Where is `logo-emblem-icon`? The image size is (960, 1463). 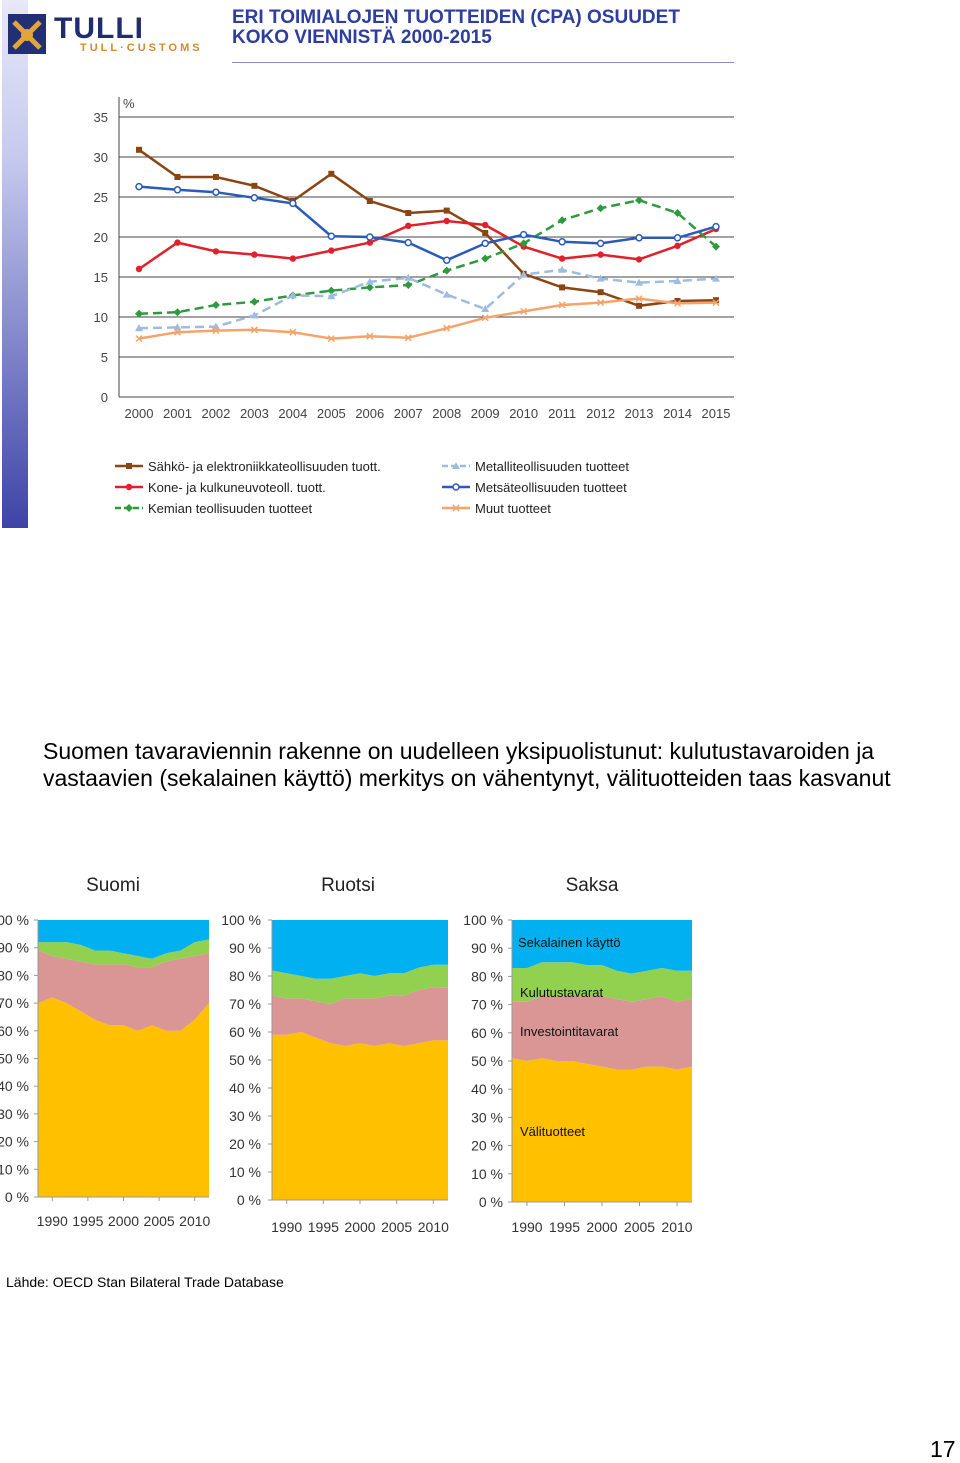 logo-emblem-icon is located at coordinates (27, 34).